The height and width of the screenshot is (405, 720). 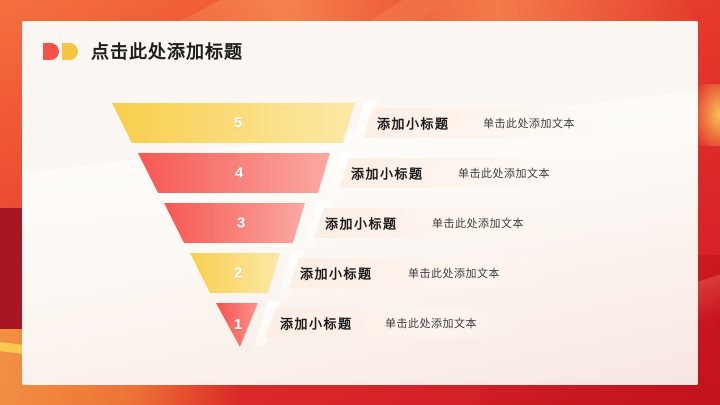 I want to click on funnel-text-1: 单击此处添加文本, so click(x=431, y=324).